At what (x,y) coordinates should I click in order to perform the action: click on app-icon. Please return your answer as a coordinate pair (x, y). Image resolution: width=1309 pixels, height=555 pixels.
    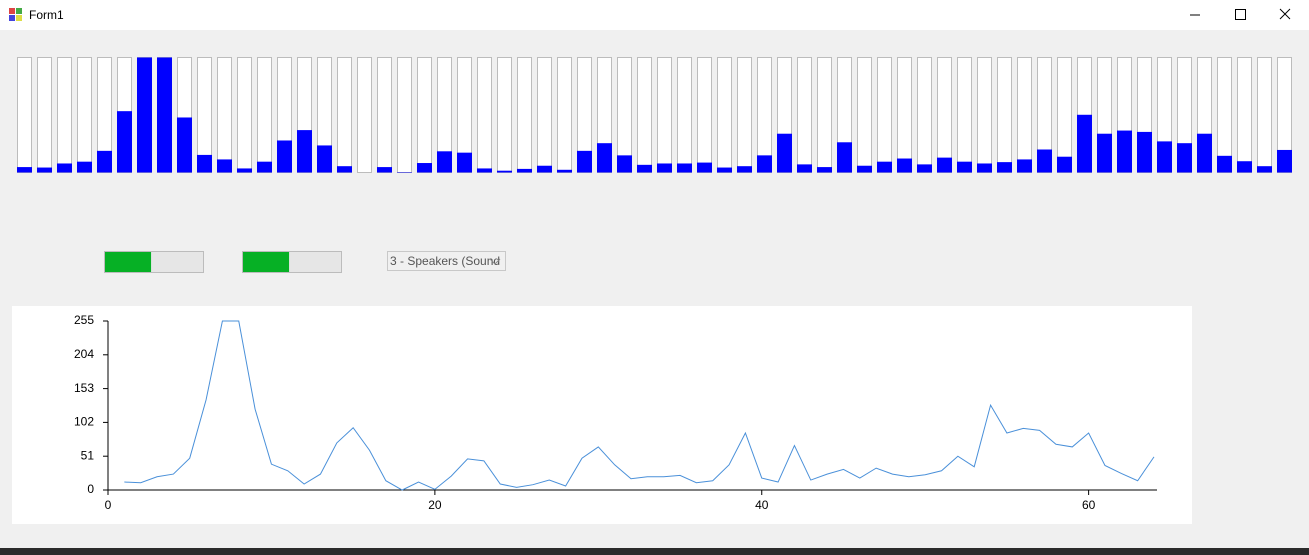
    Looking at the image, I should click on (15, 14).